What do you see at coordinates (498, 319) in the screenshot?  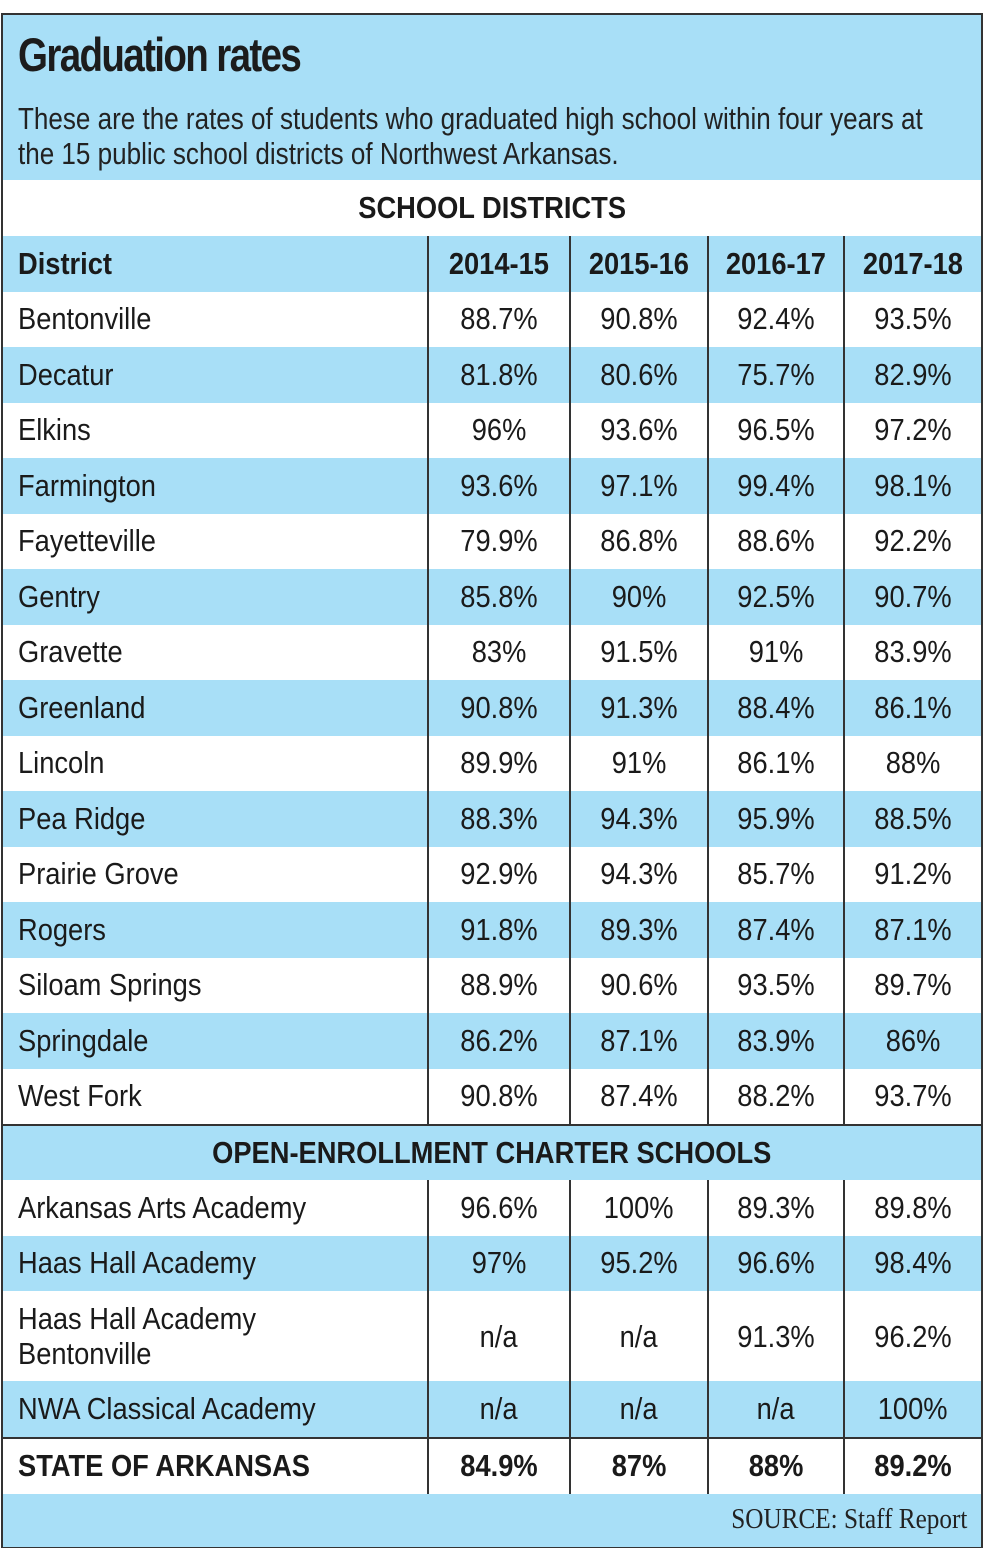 I see `rate-cell: 88.7%` at bounding box center [498, 319].